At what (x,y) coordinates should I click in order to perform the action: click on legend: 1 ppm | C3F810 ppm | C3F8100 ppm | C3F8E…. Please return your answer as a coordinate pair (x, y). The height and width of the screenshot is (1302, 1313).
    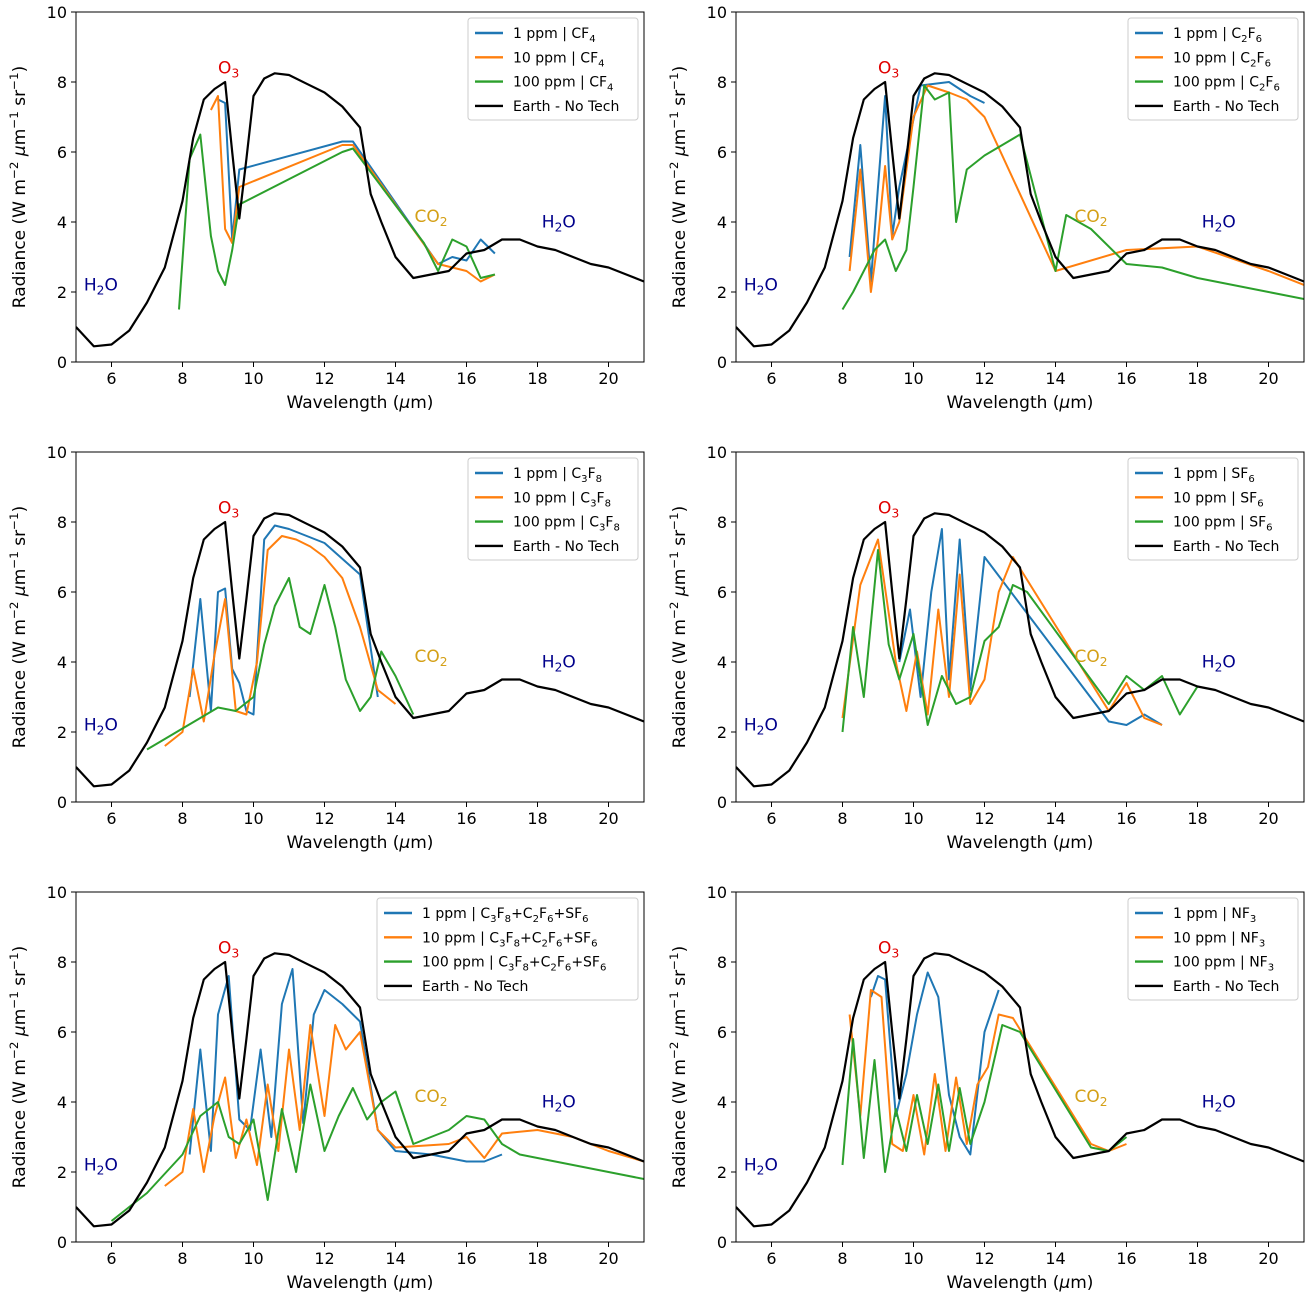
    Looking at the image, I should click on (553, 509).